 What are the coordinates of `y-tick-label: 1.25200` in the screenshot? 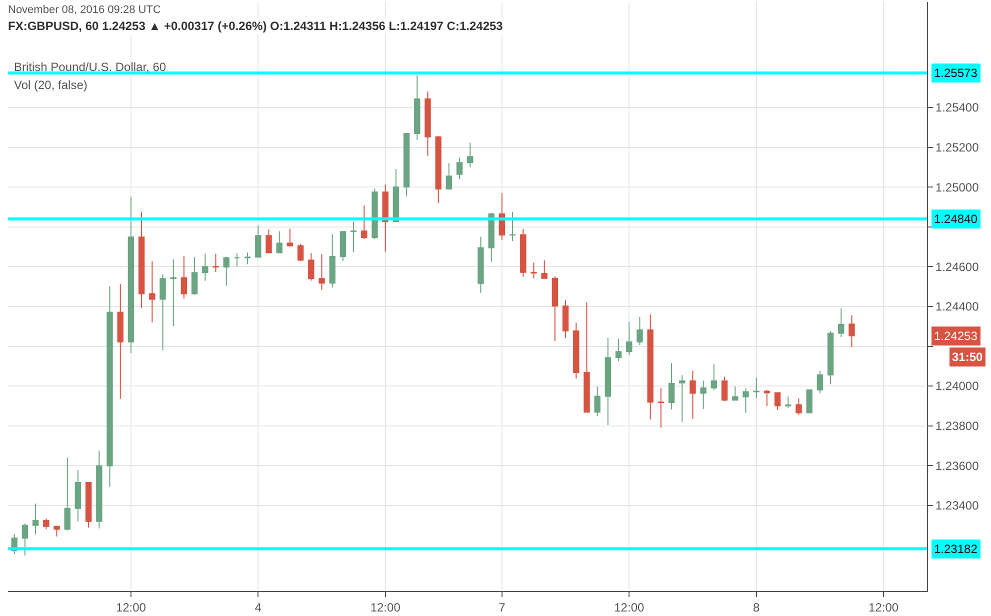 It's located at (957, 147).